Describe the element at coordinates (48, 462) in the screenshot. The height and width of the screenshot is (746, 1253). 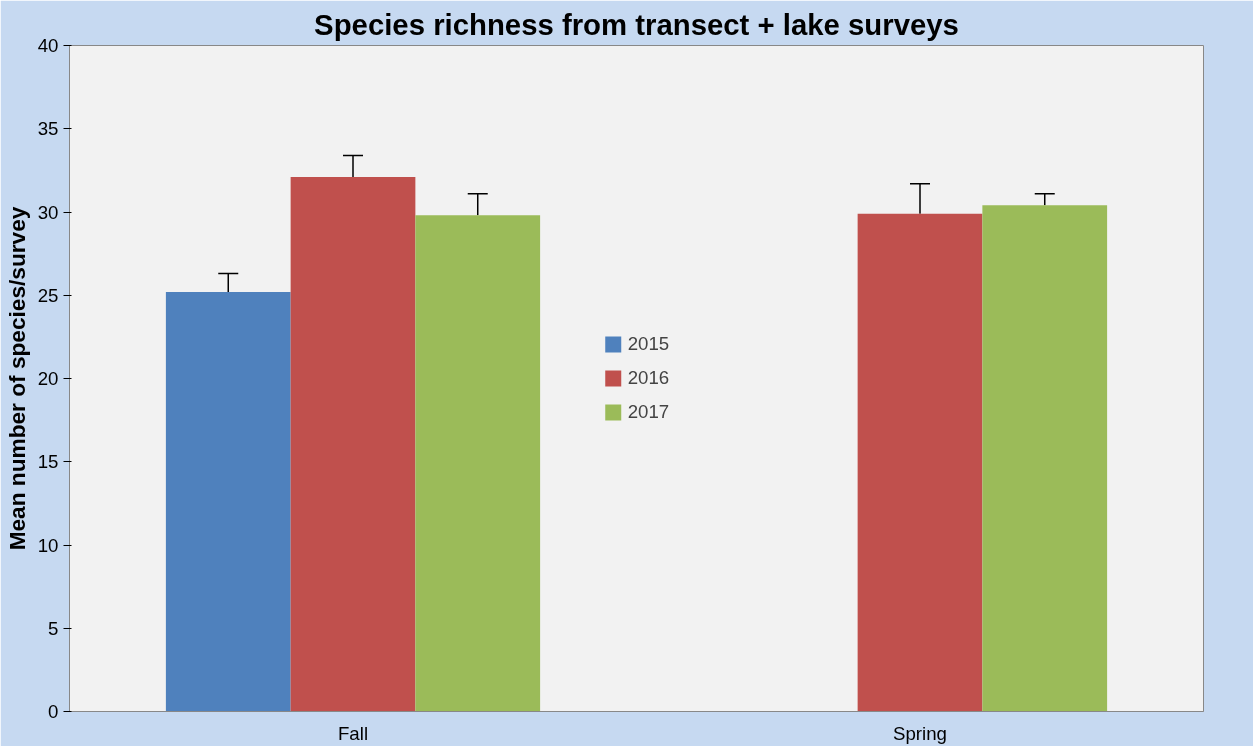
I see `y-tick-label: 15` at that location.